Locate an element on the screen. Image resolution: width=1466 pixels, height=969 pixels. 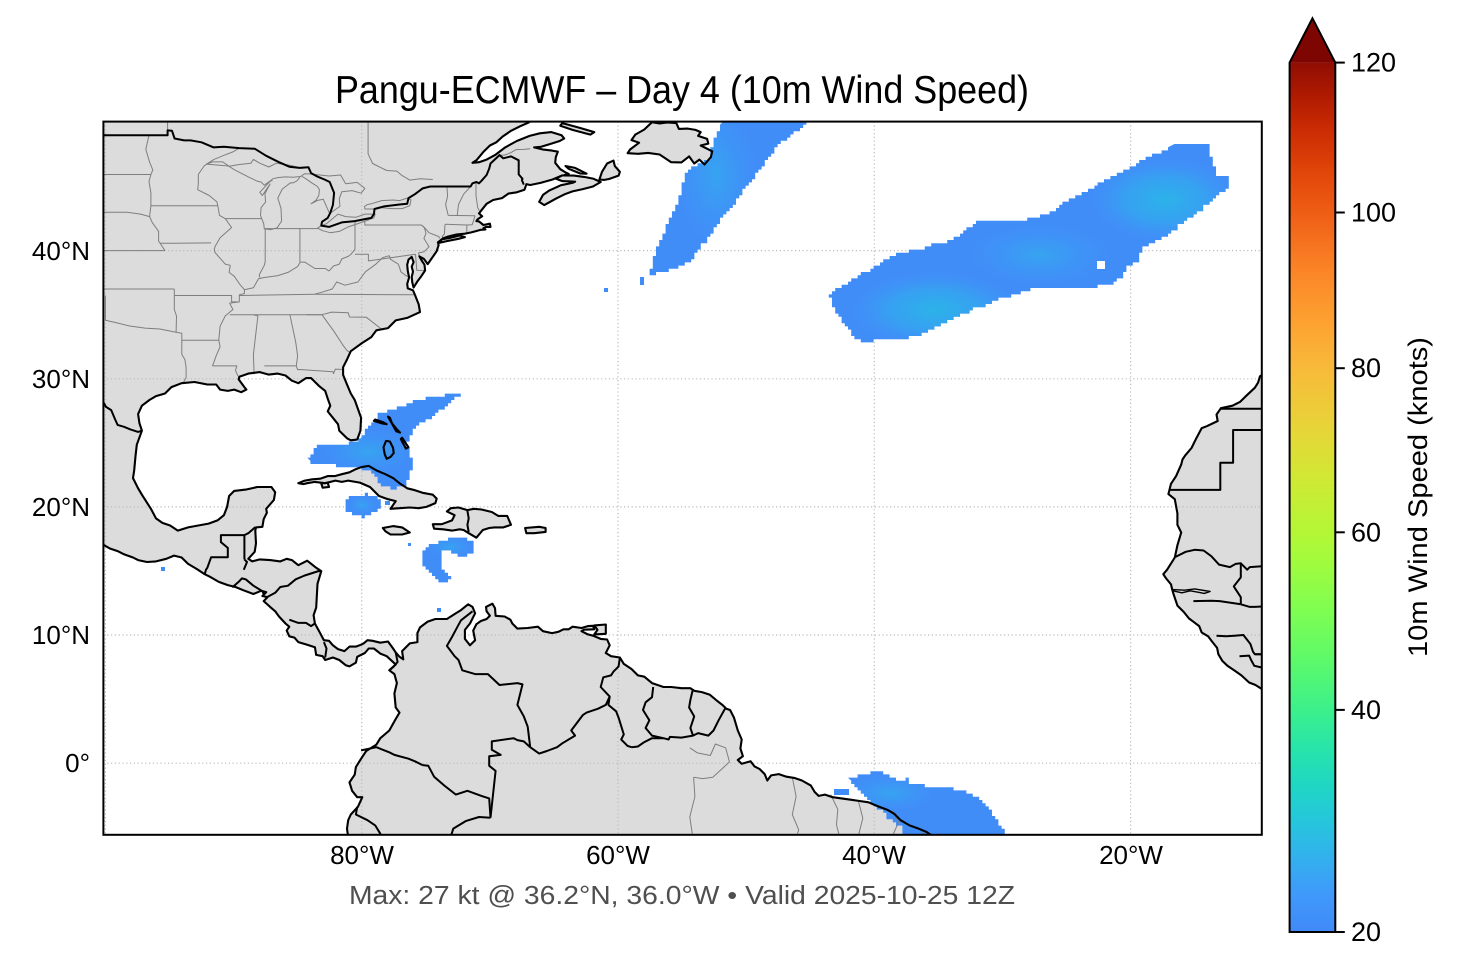
svg-text: 60 is located at coordinates (1366, 532).